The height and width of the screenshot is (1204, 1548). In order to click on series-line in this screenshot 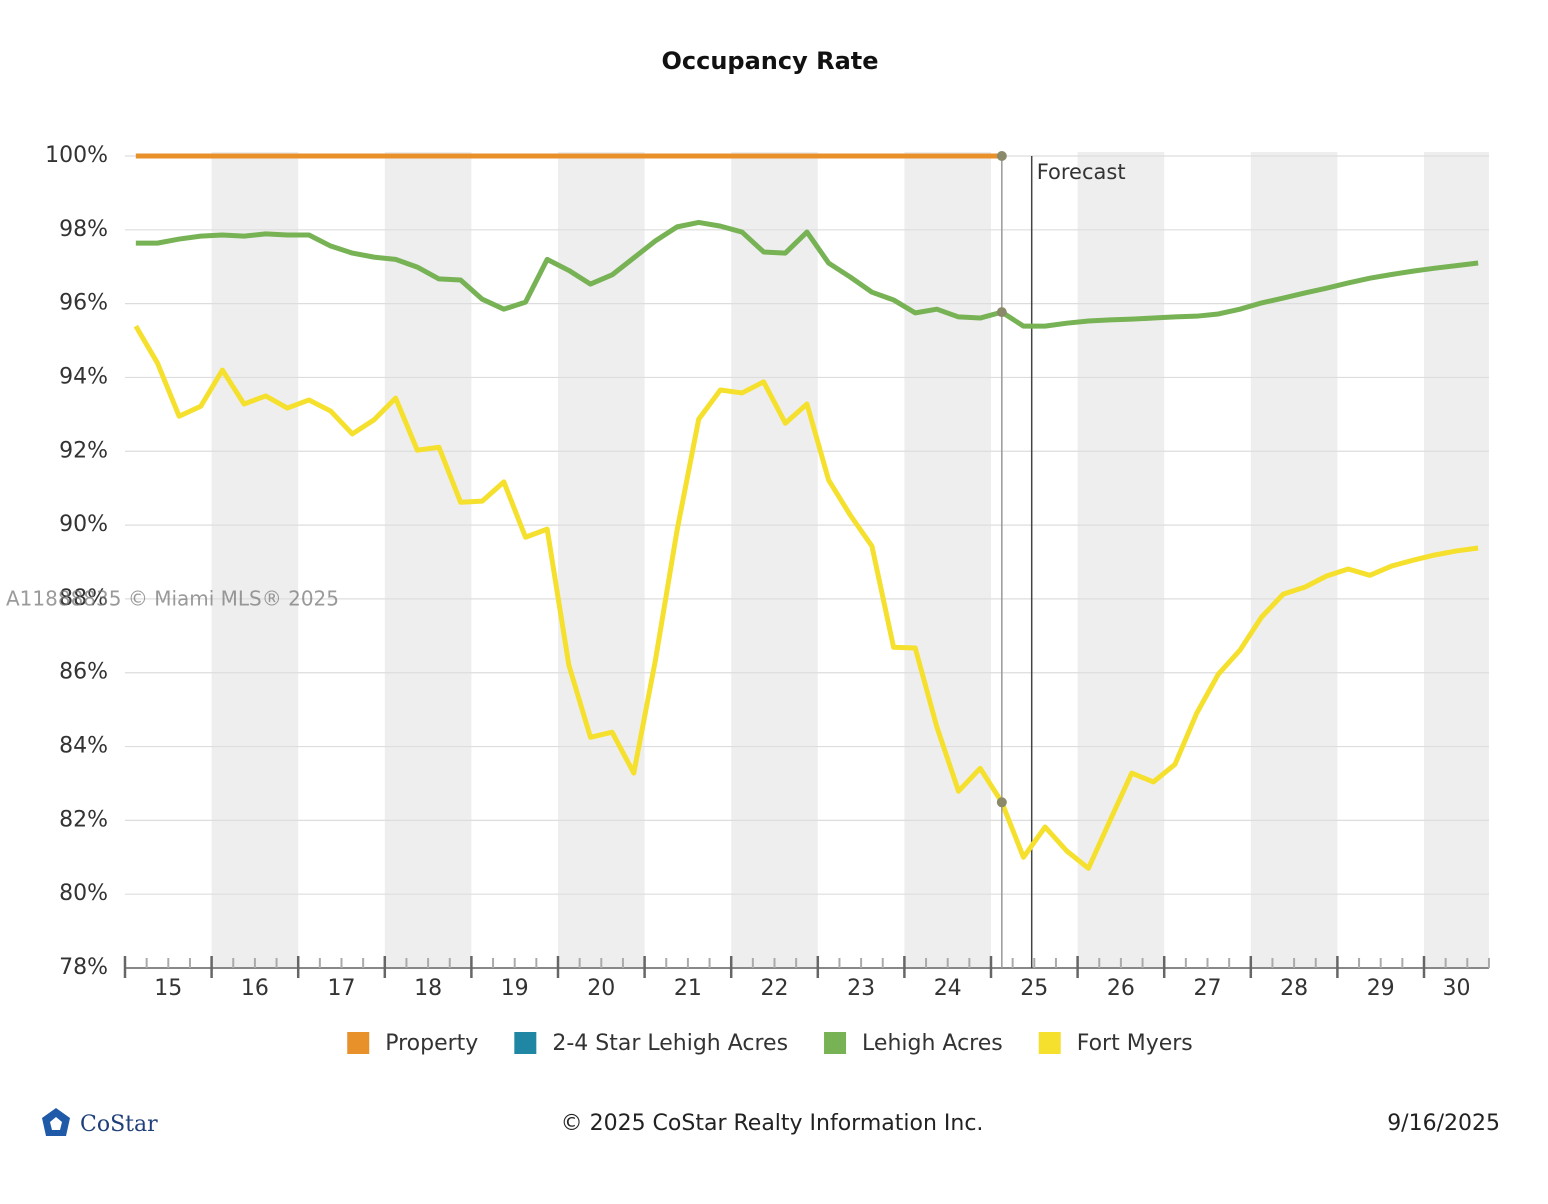, I will do `click(807, 274)`.